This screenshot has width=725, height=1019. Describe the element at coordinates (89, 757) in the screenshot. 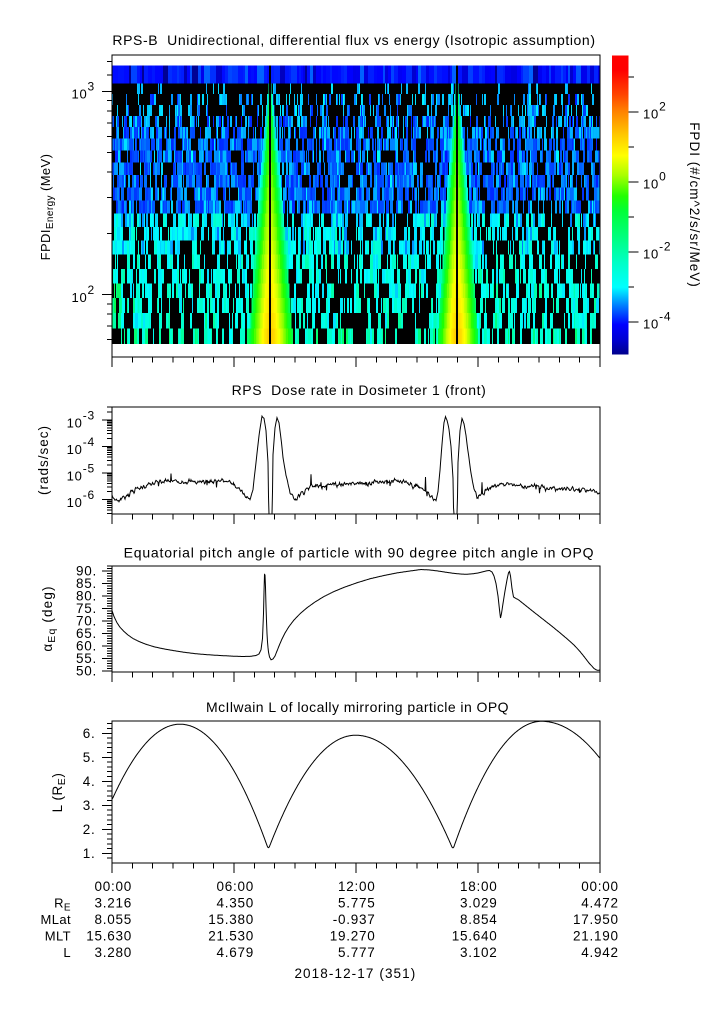

I see `svg-text: 5.` at that location.